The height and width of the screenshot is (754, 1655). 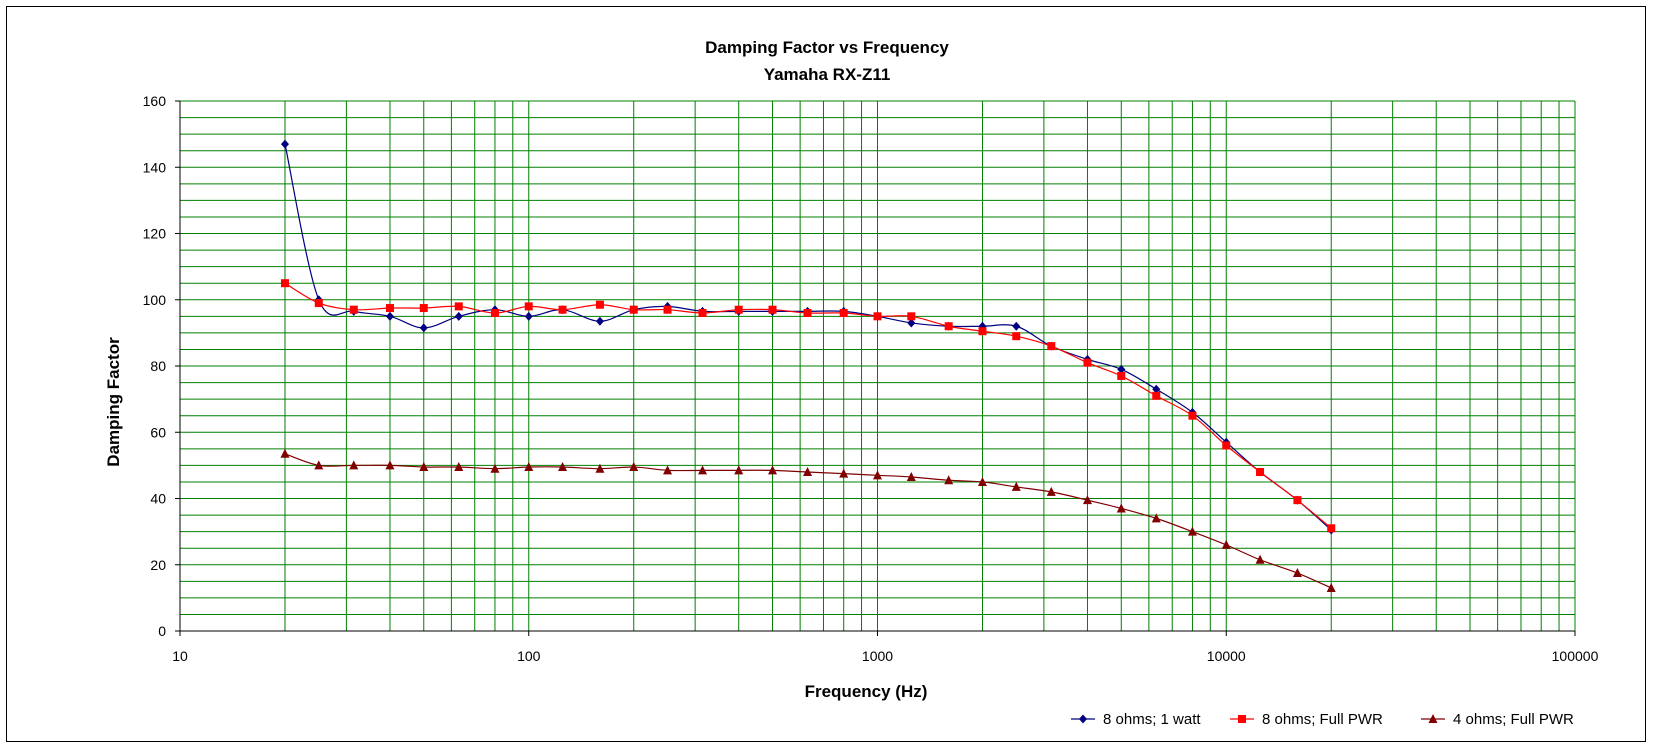 What do you see at coordinates (158, 565) in the screenshot?
I see `y-tick-label: 20` at bounding box center [158, 565].